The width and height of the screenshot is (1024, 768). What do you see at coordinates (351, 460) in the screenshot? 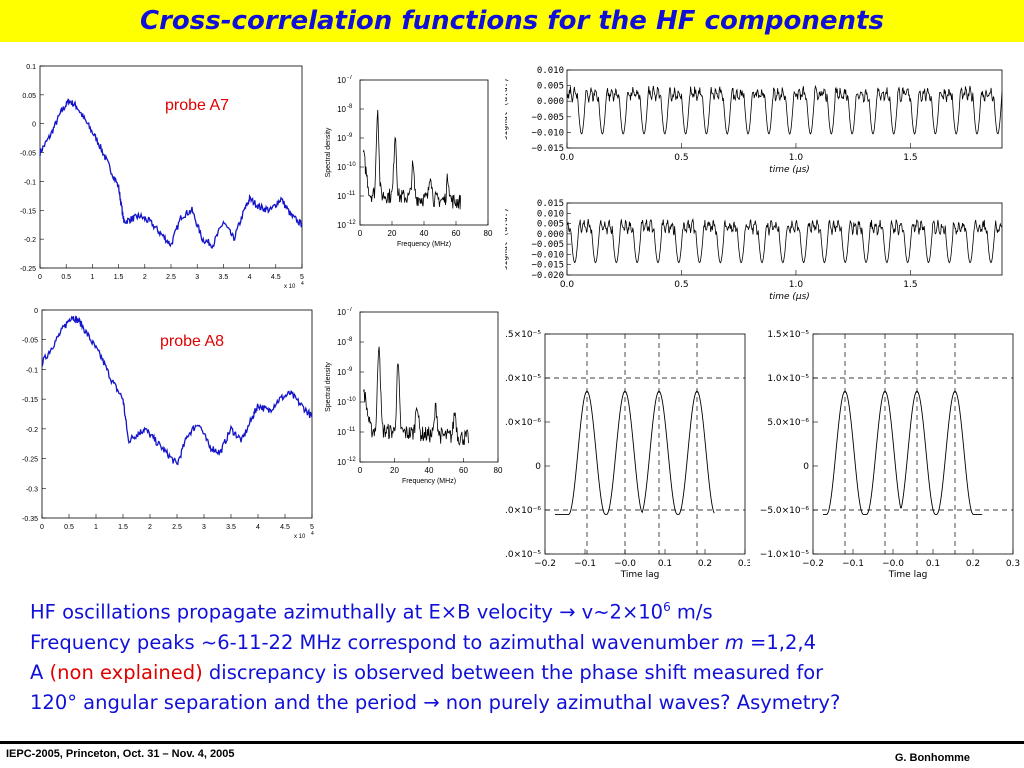
I see `y-tick-exp: -12` at bounding box center [351, 460].